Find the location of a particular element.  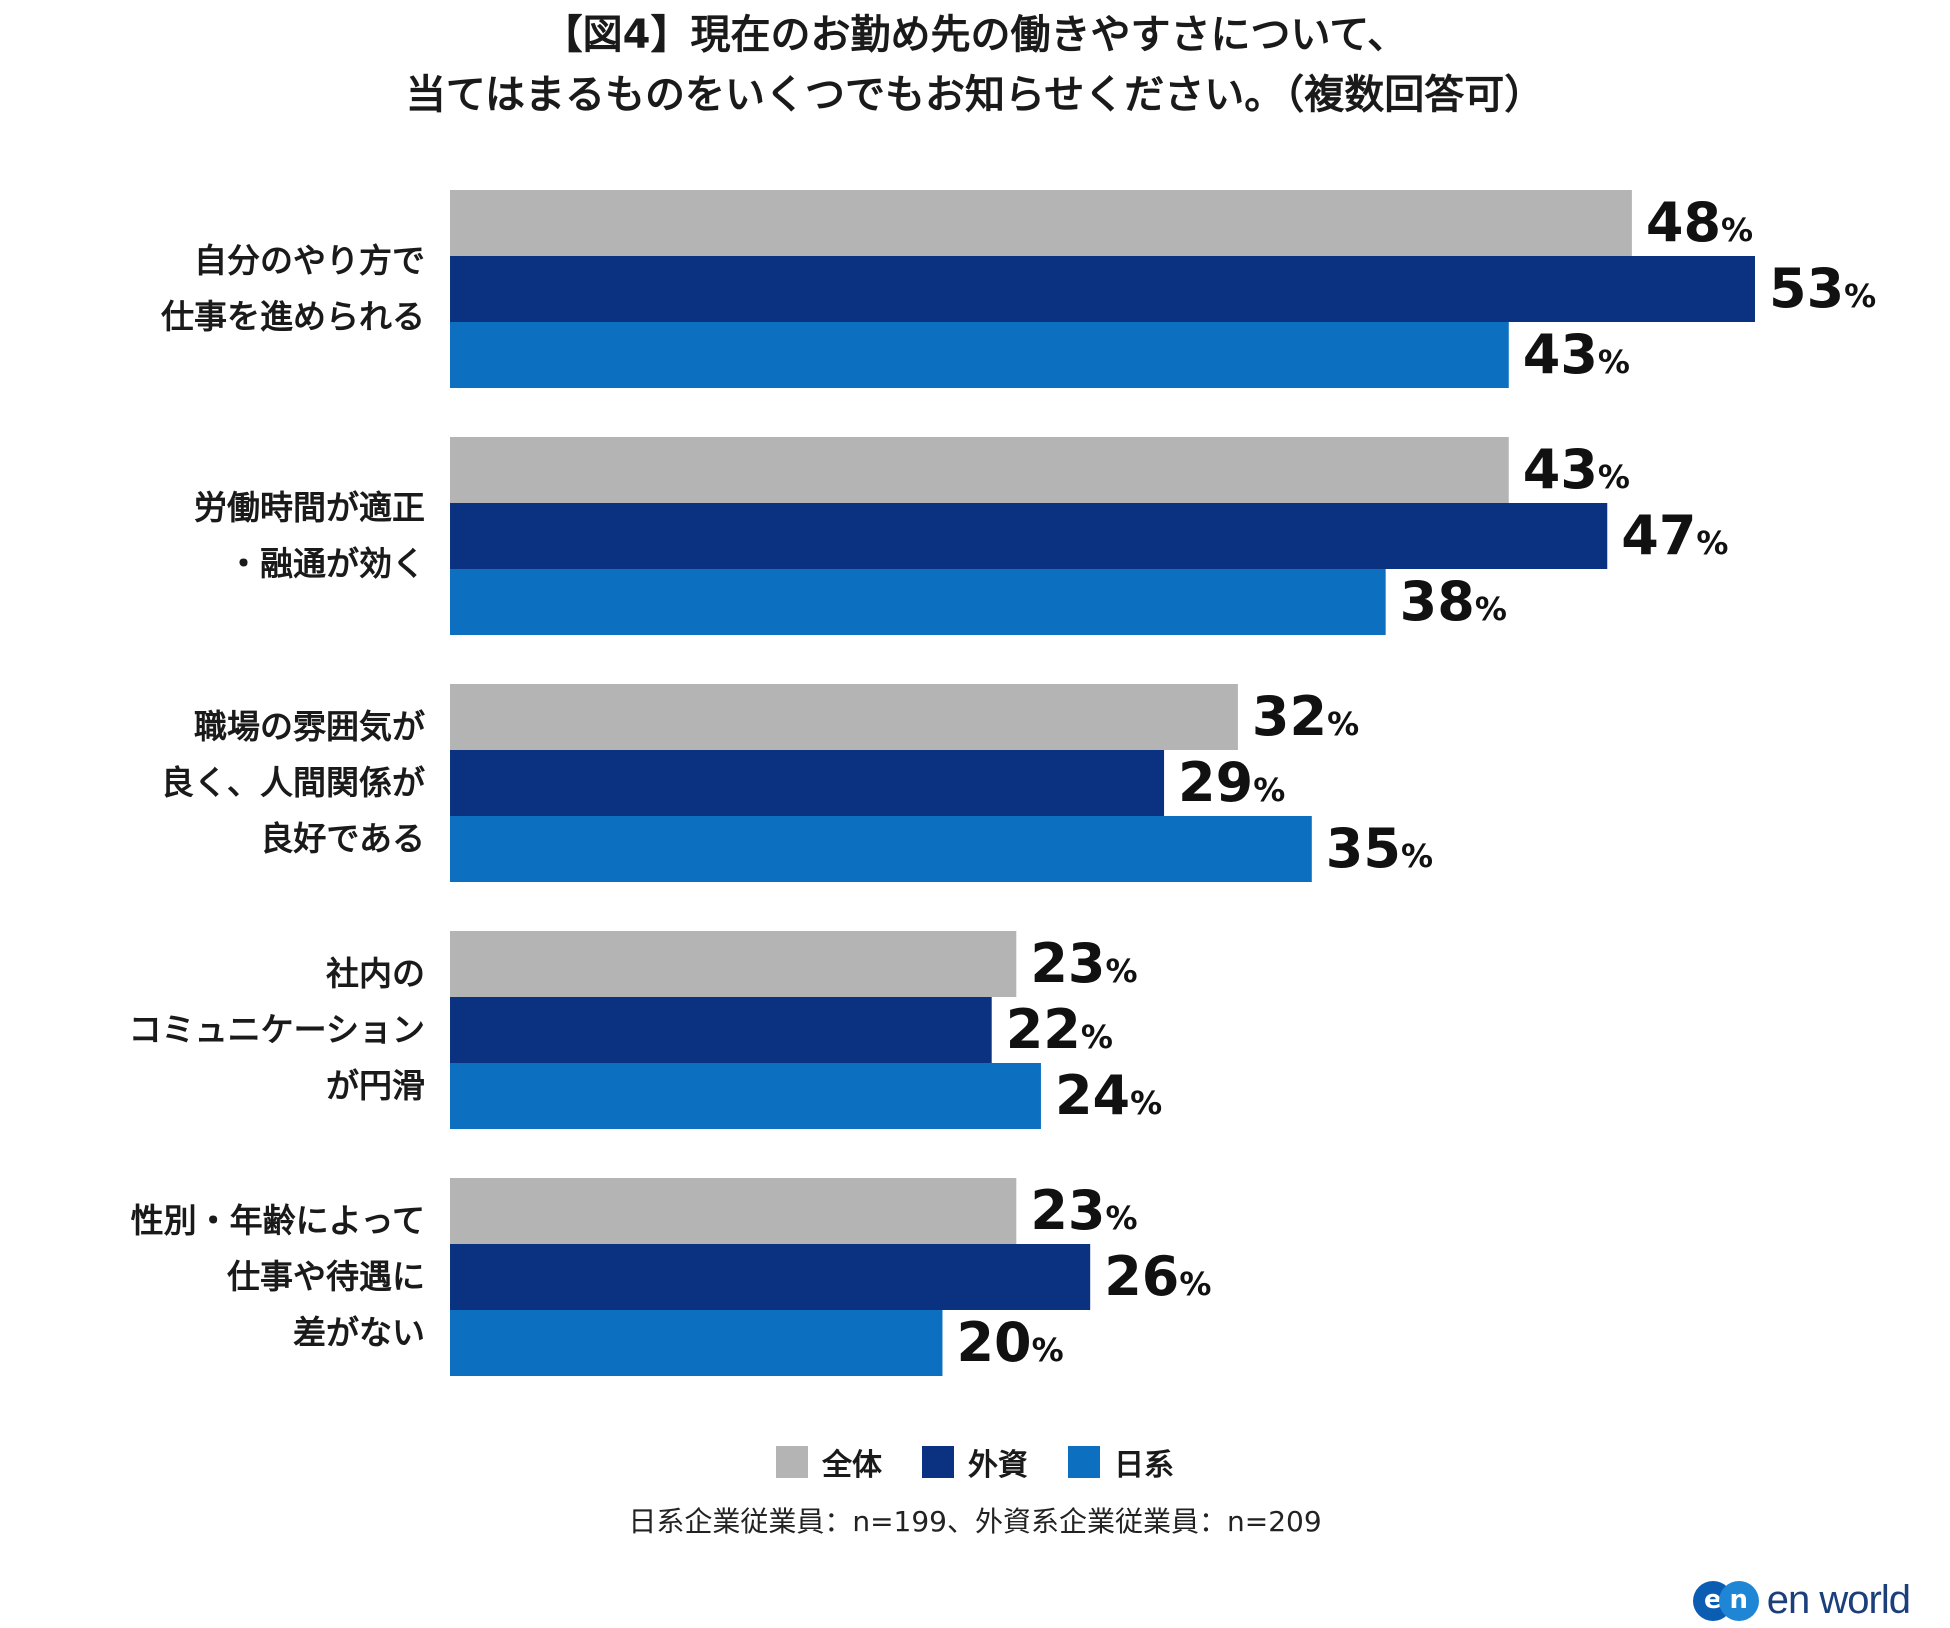

value-label-foreign-1: 47% is located at coordinates (1674, 536).